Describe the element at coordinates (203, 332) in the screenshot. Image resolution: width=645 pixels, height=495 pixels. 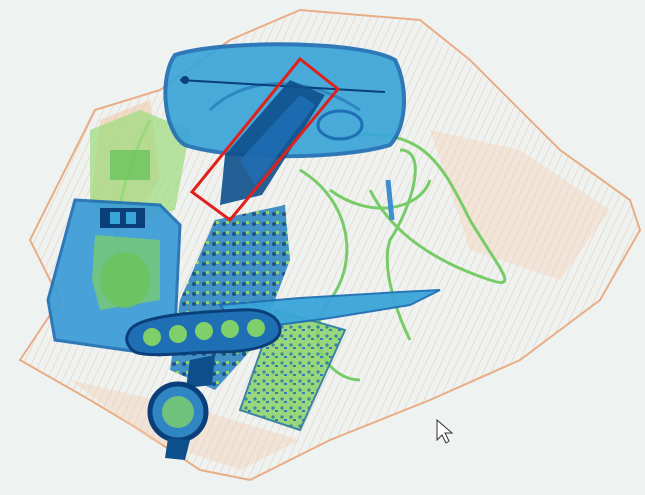
I see `knife-handle-with-holes` at that location.